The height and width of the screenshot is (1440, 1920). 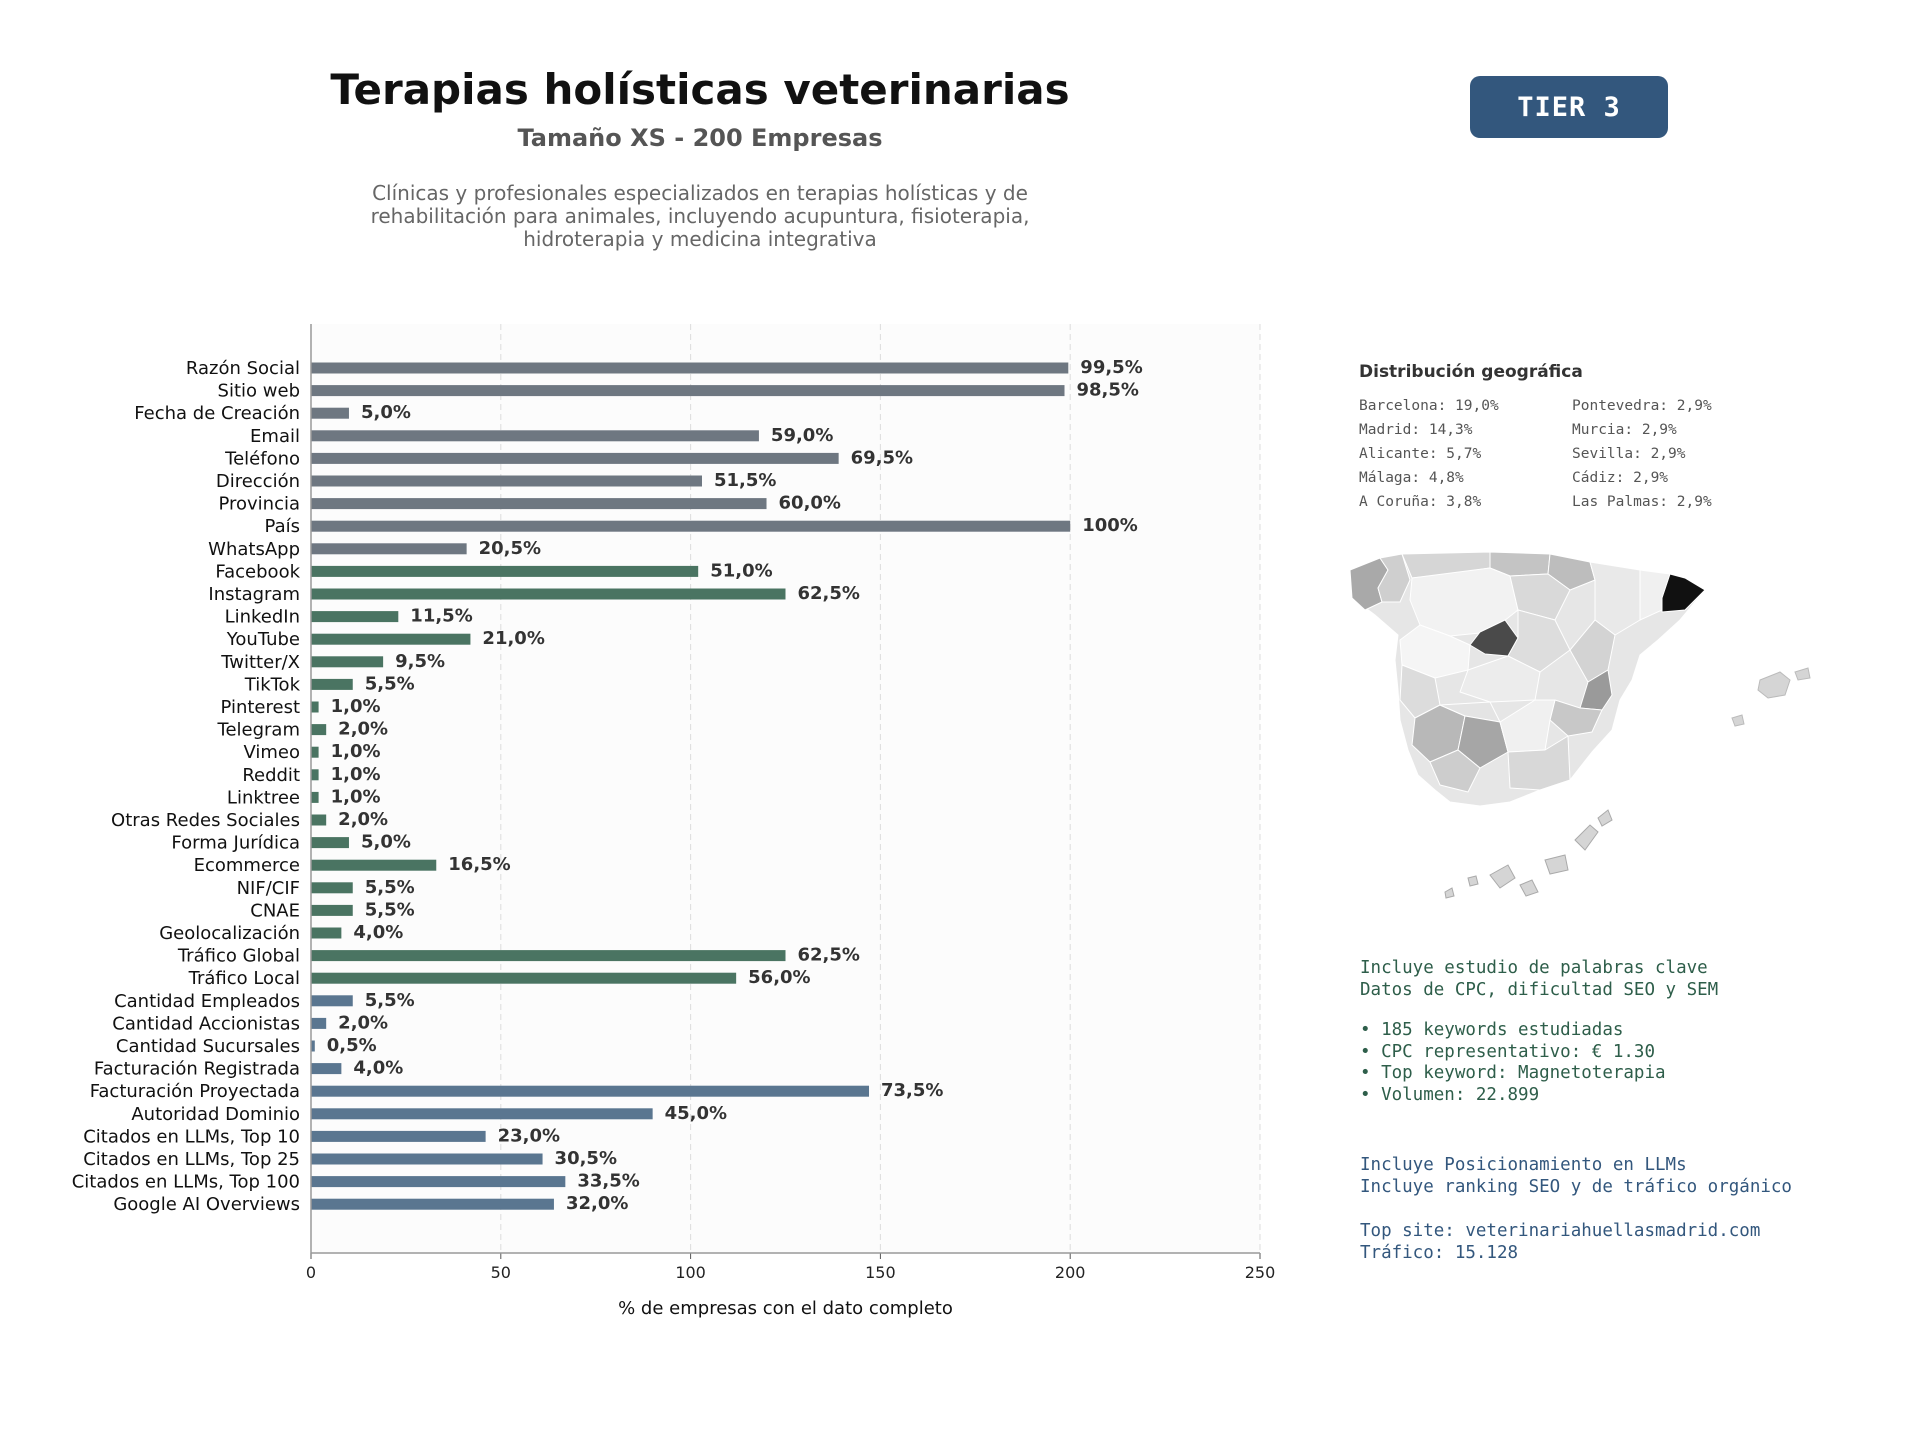 I want to click on value-label: 32,0%, so click(x=597, y=1203).